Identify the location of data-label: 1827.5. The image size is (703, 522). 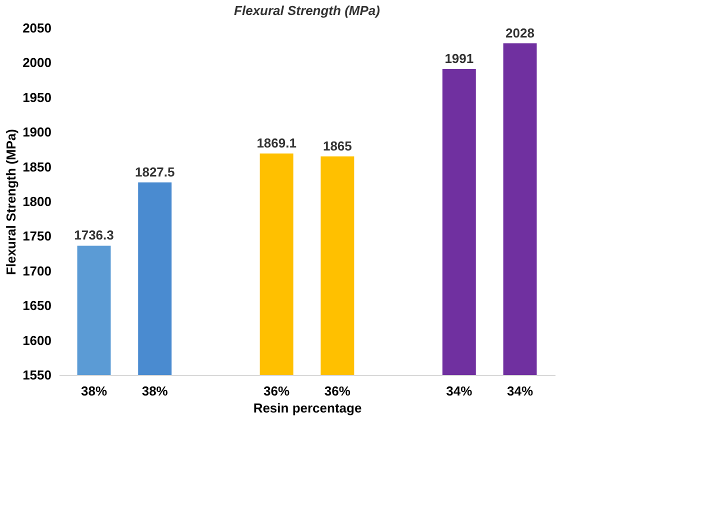
(154, 172).